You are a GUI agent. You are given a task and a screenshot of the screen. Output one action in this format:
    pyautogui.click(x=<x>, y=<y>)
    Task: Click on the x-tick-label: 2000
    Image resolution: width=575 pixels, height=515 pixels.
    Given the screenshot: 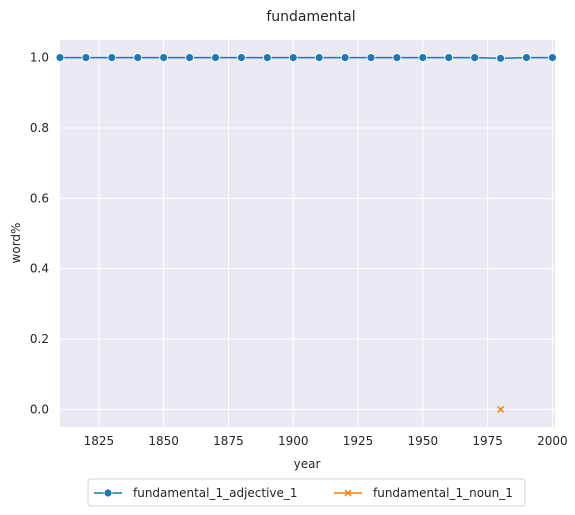 What is the action you would take?
    pyautogui.click(x=552, y=441)
    